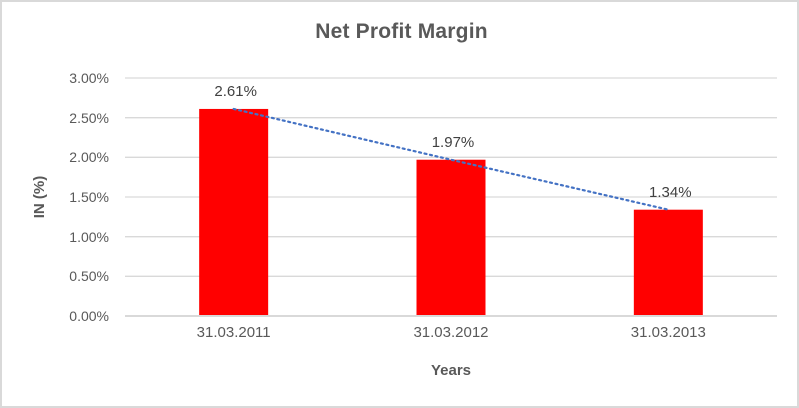 Image resolution: width=799 pixels, height=408 pixels. I want to click on data-label: 2.61%, so click(235, 91).